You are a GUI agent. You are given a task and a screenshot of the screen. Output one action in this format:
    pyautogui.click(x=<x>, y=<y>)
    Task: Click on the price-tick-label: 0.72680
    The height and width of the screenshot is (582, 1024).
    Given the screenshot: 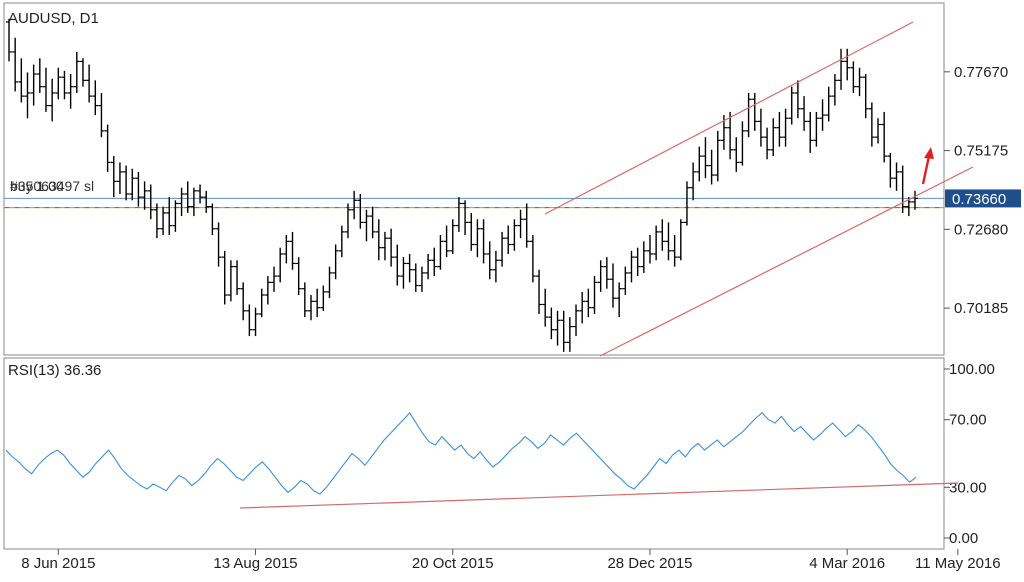 What is the action you would take?
    pyautogui.click(x=981, y=229)
    